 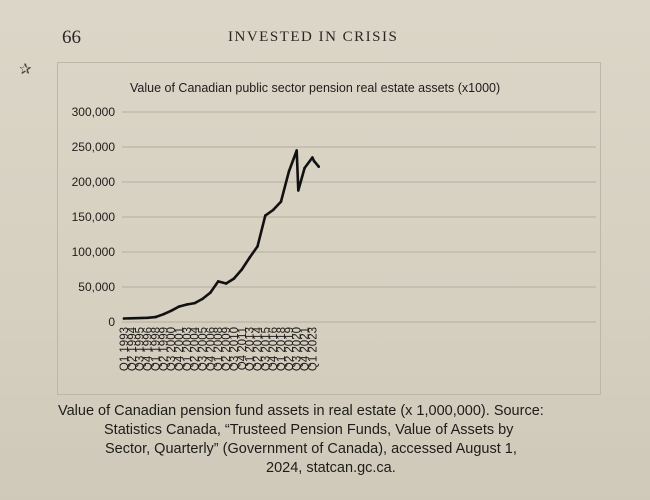 What do you see at coordinates (313, 349) in the screenshot?
I see `x-tick-label: Q1 2023` at bounding box center [313, 349].